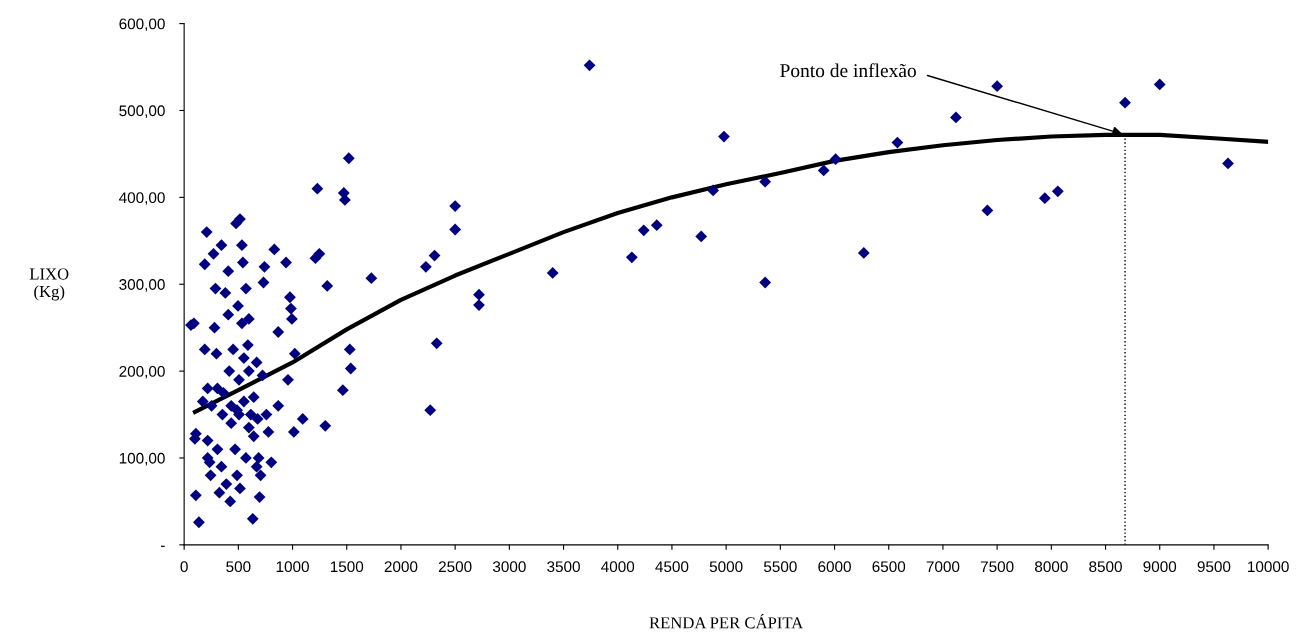  Describe the element at coordinates (672, 567) in the screenshot. I see `x-tick-label: 4500` at that location.